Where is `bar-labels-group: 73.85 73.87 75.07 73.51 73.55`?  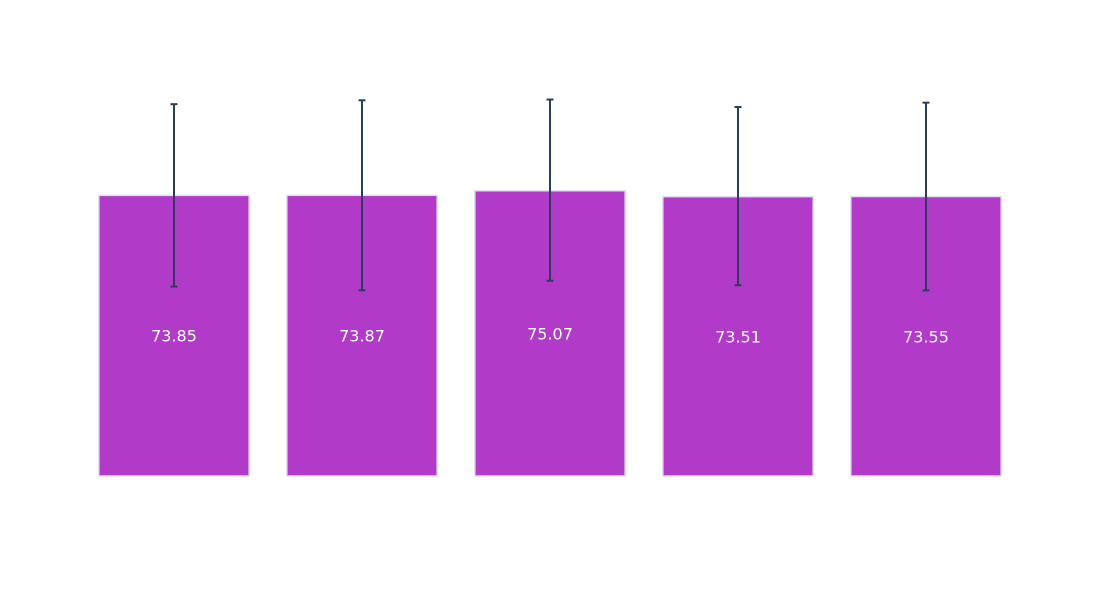
bar-labels-group: 73.85 73.87 75.07 73.51 73.55 is located at coordinates (550, 335).